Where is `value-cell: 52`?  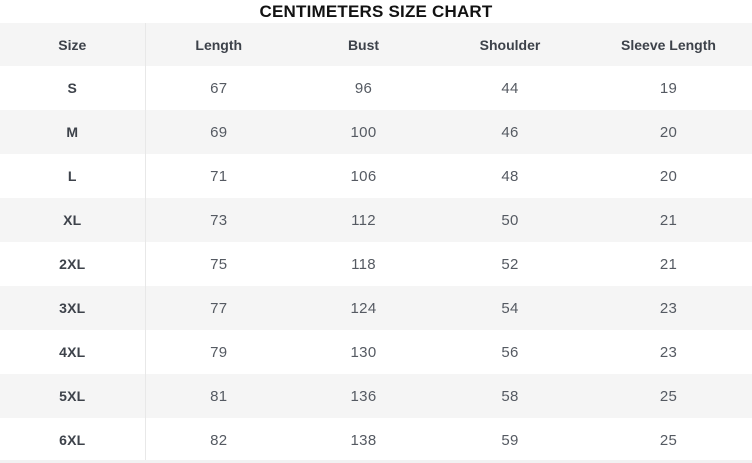 value-cell: 52 is located at coordinates (510, 264).